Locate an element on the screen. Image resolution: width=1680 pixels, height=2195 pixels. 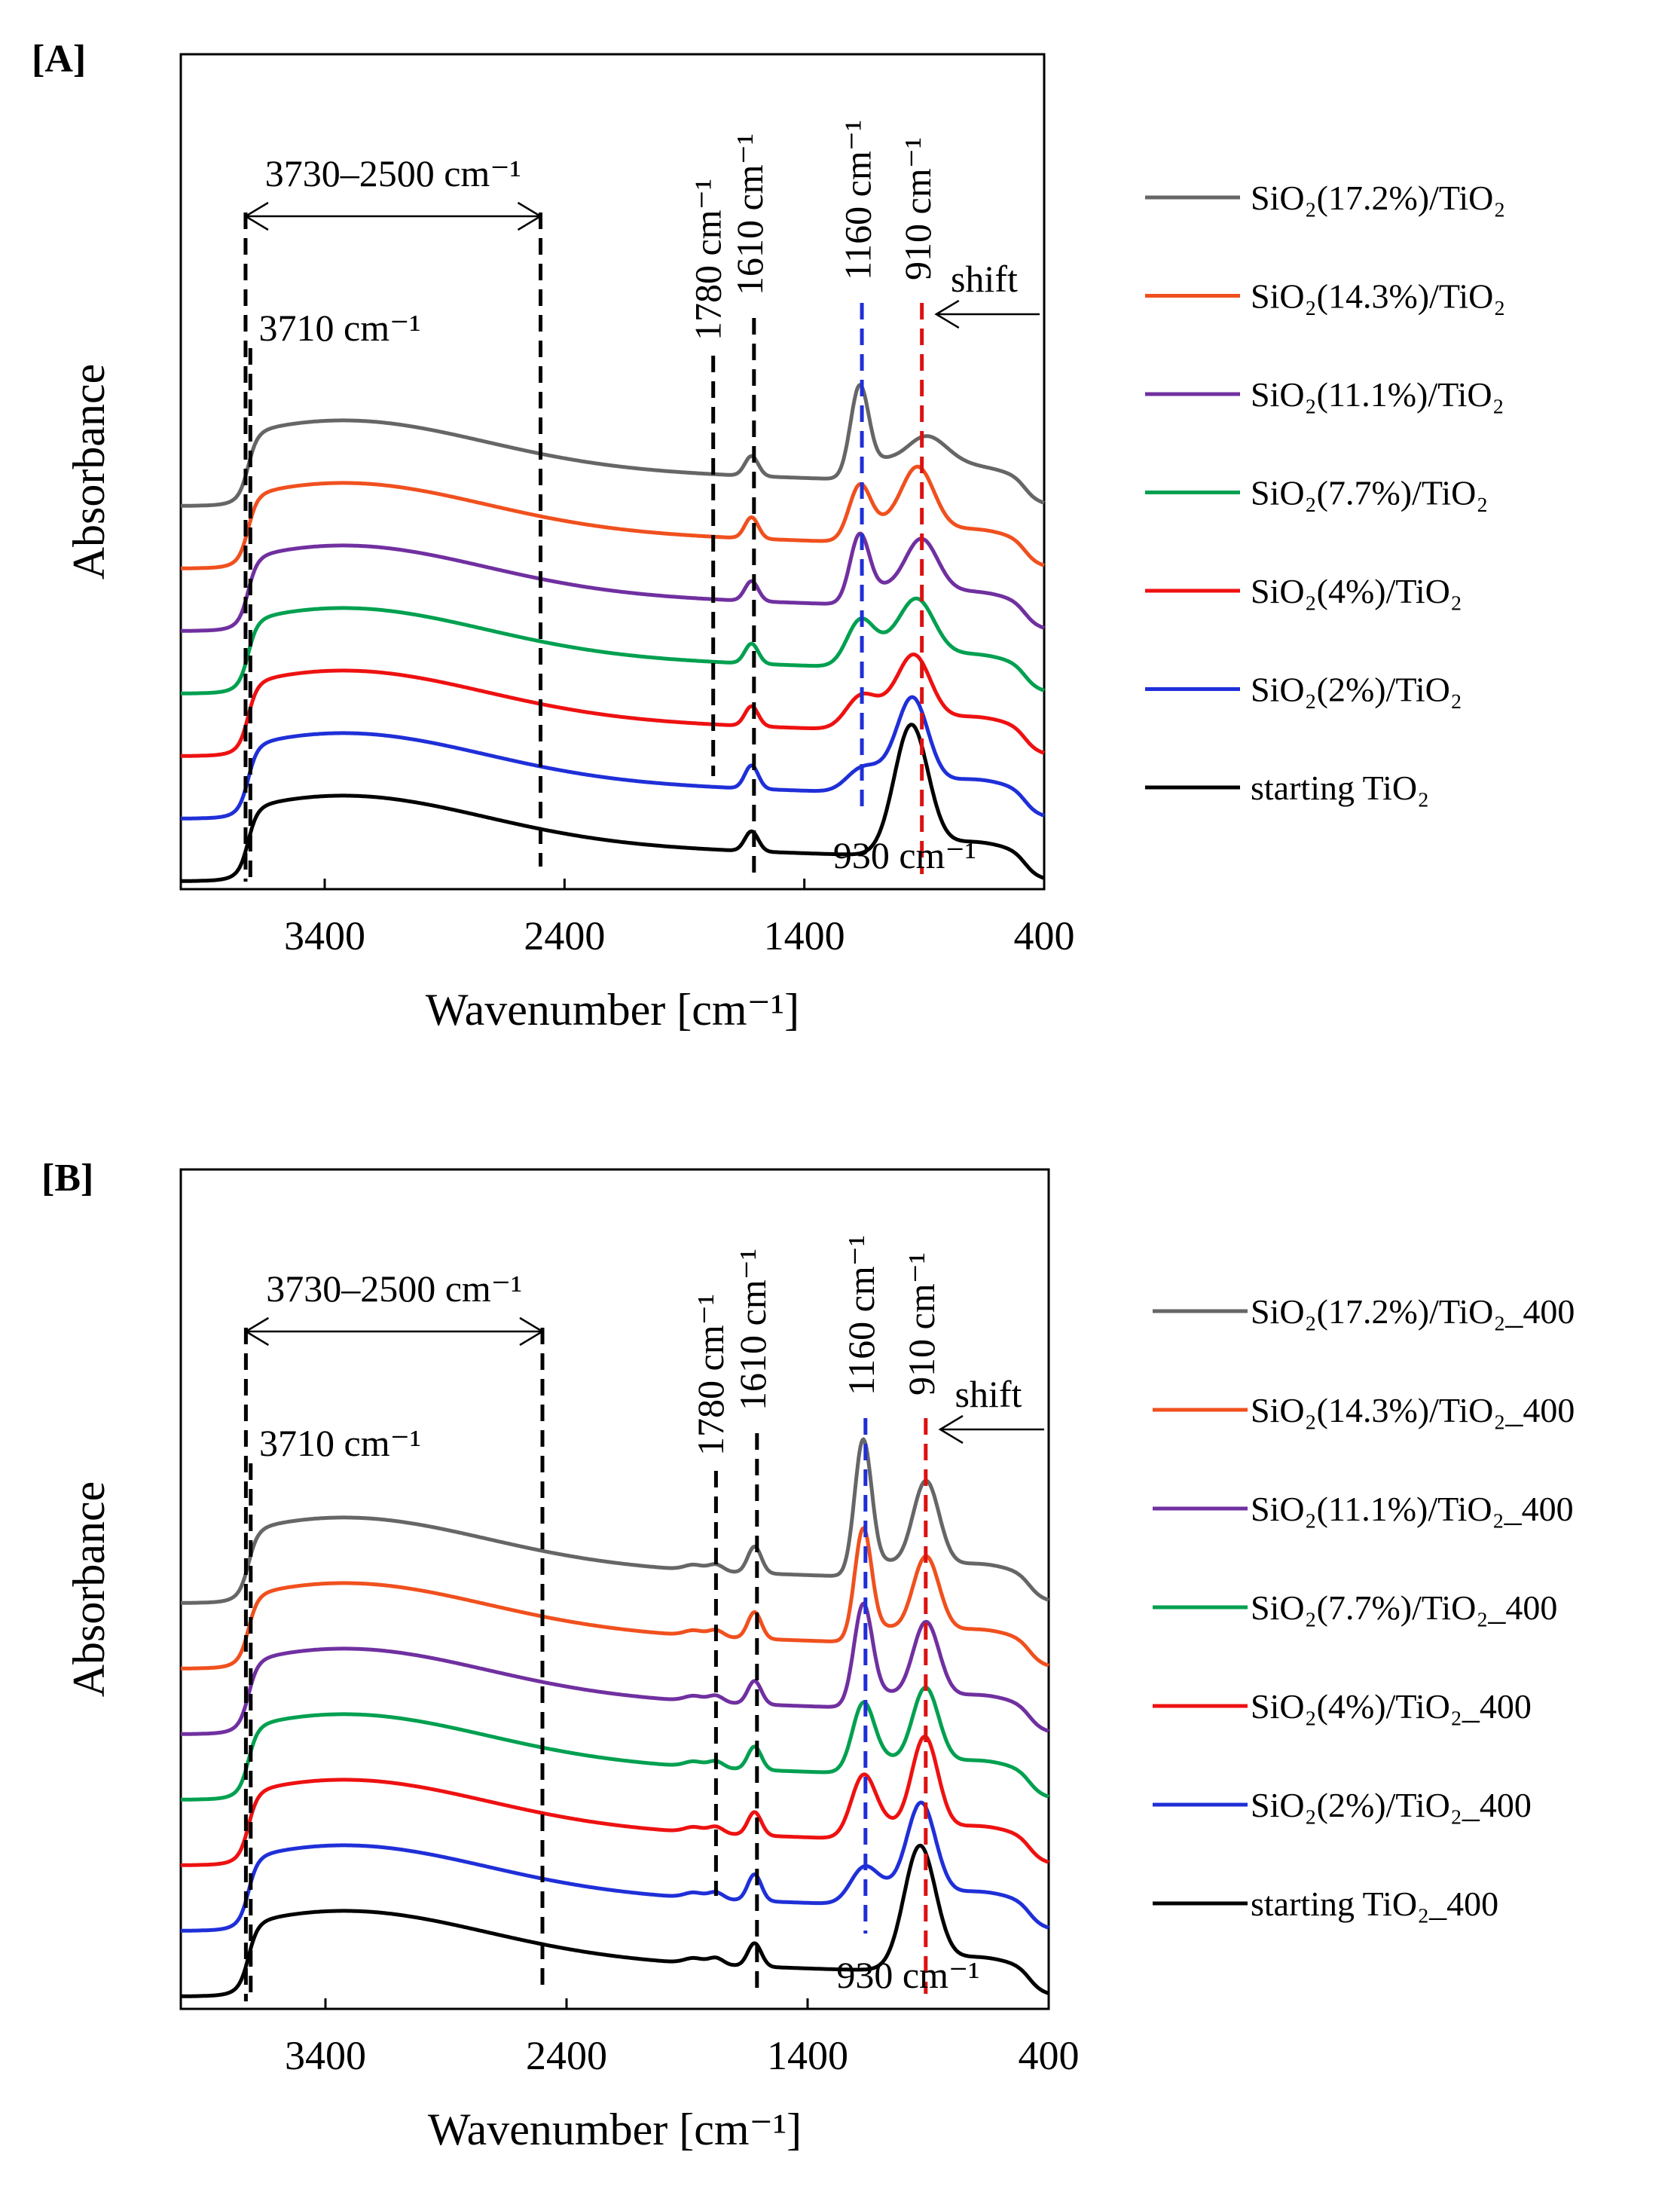
legend-entry: SiO₂(11.1%)/TiO₂_400 is located at coordinates (1412, 1509).